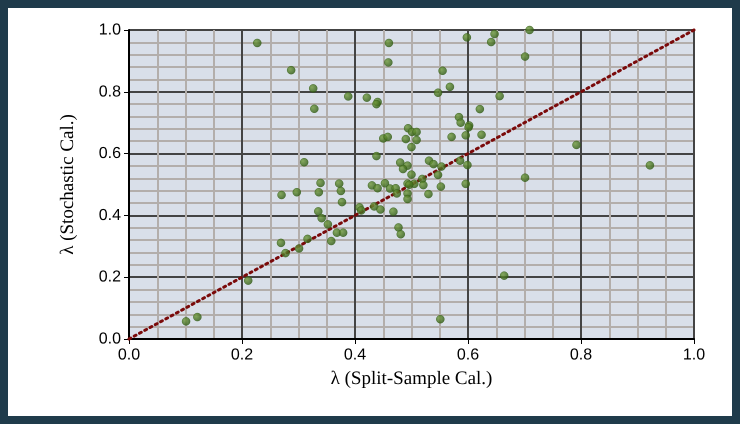 The height and width of the screenshot is (424, 740). Describe the element at coordinates (129, 355) in the screenshot. I see `x-tick-label: 0.0` at that location.